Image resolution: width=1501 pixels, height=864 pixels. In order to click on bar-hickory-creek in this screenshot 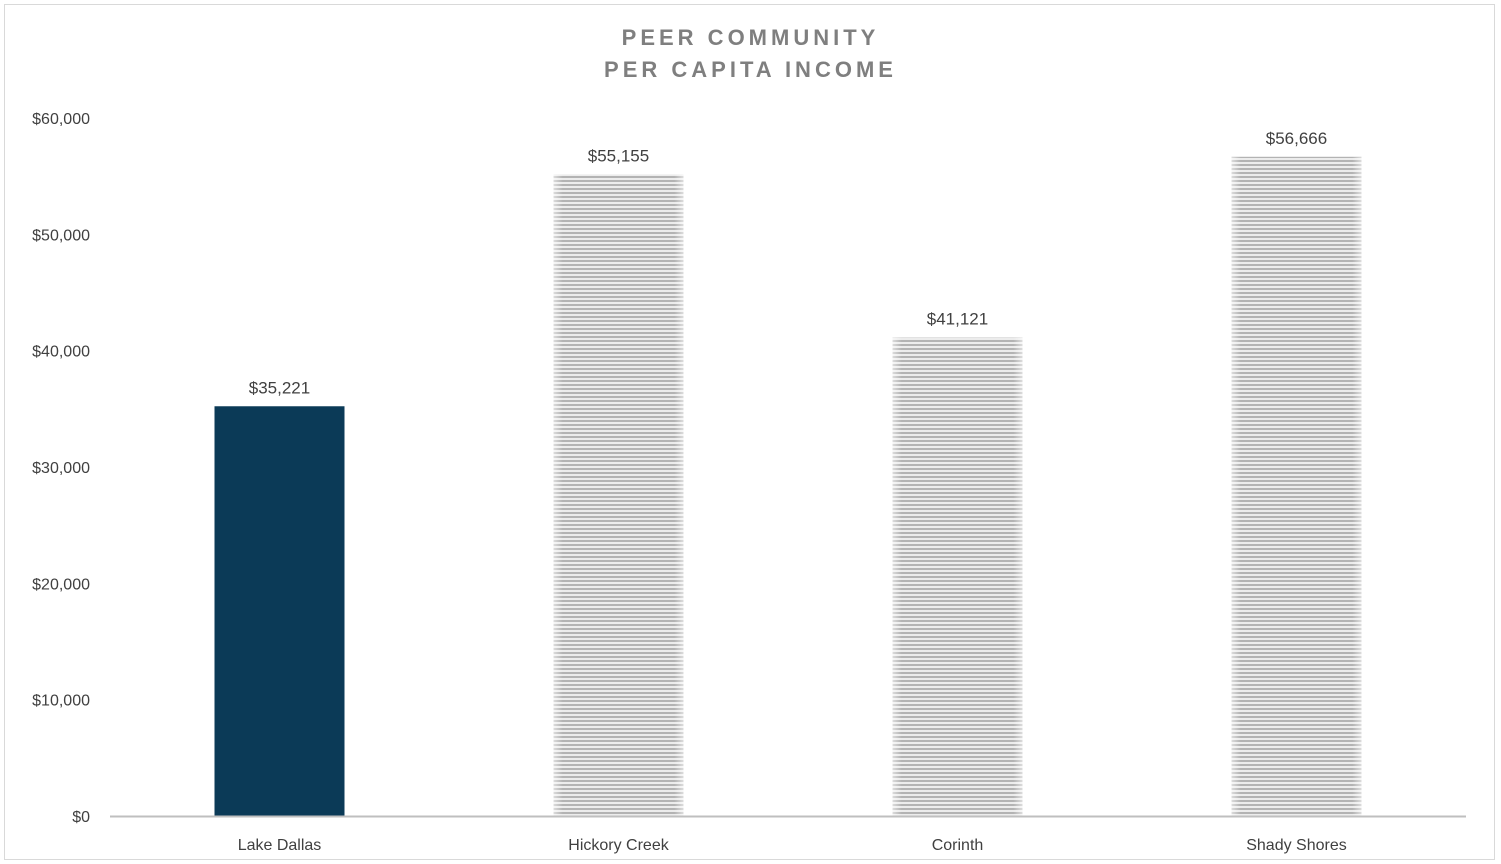, I will do `click(618, 495)`.